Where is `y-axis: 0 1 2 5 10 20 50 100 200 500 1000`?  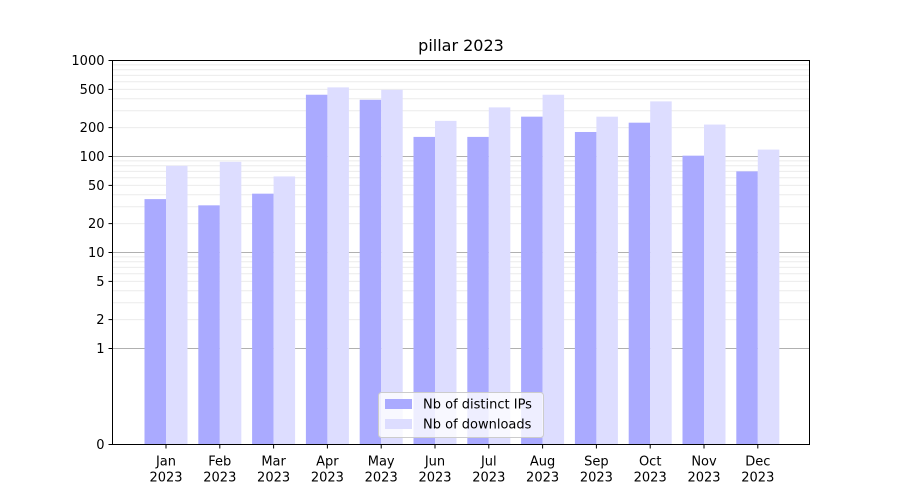
y-axis: 0 1 2 5 10 20 50 100 200 500 1000 is located at coordinates (92, 253).